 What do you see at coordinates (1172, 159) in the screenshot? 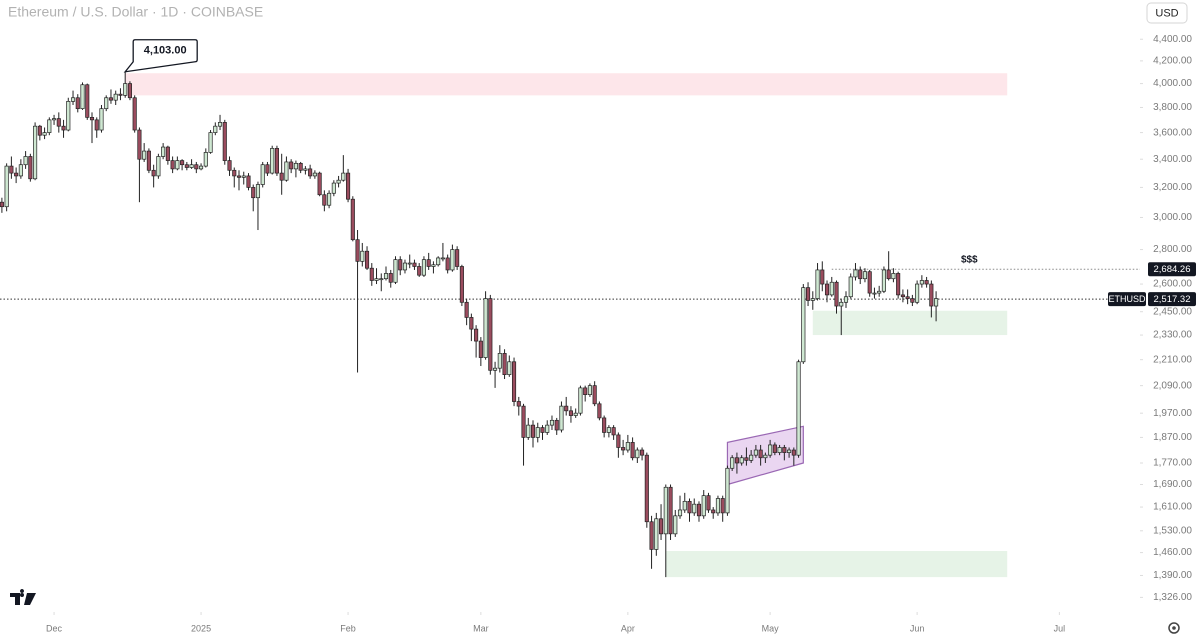
I see `y-tick-label: 3,400.00` at bounding box center [1172, 159].